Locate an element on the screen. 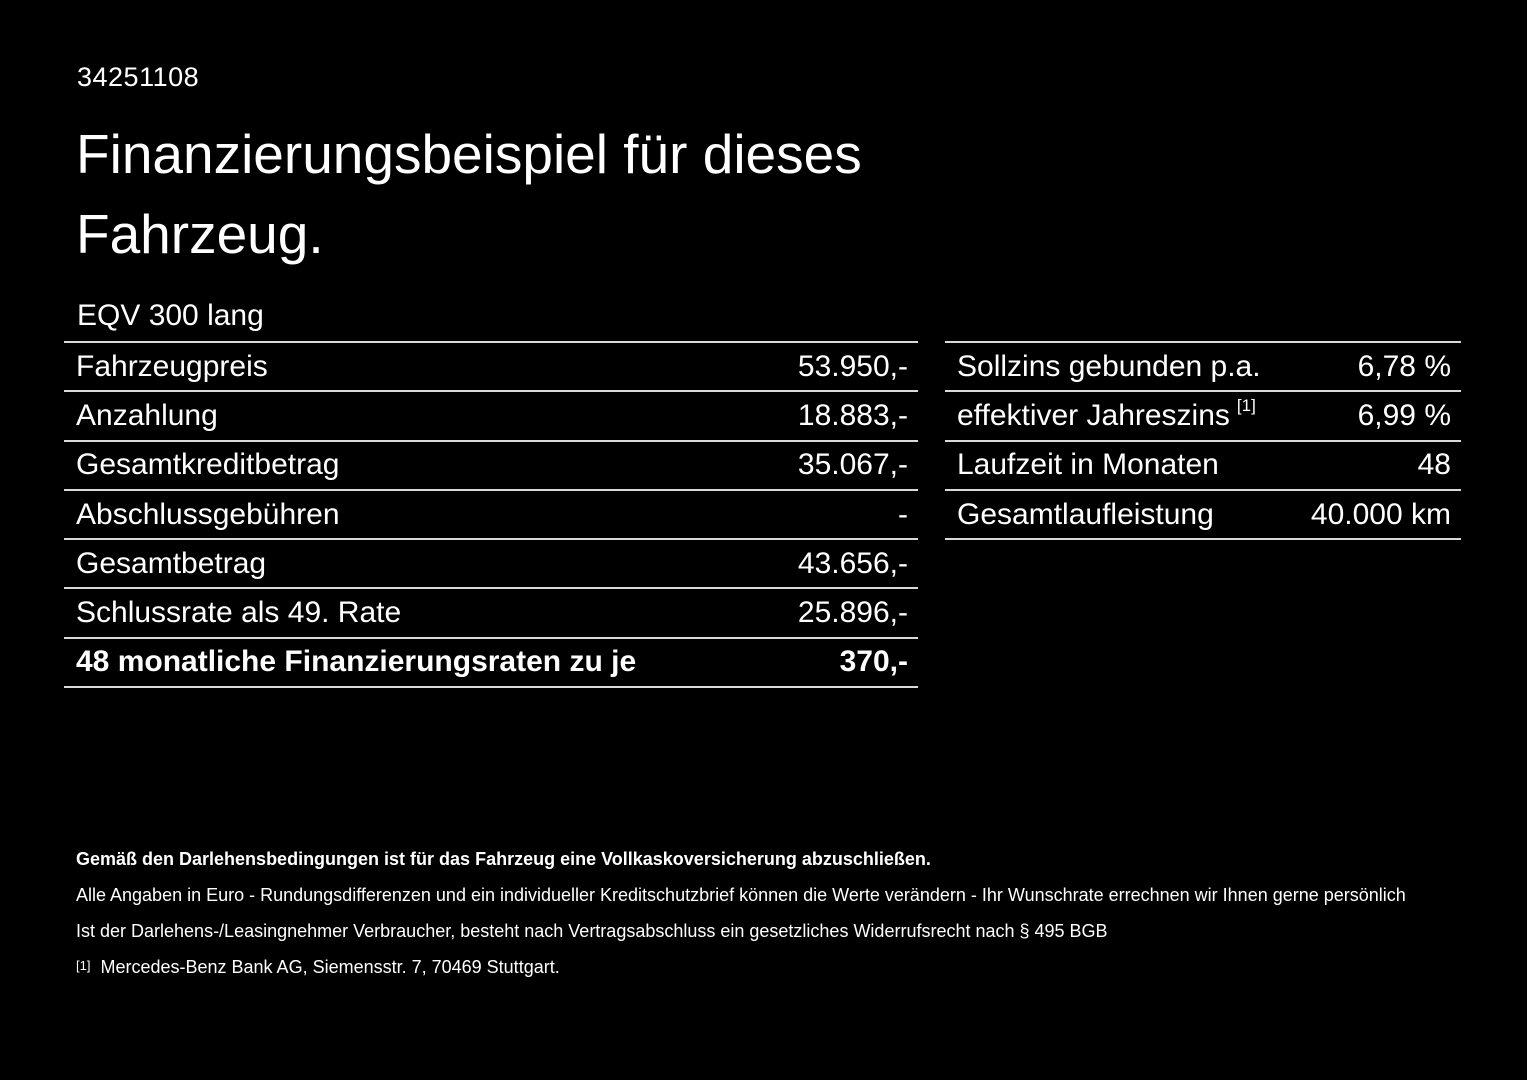  row-label: Sollzins gebunden p.a. is located at coordinates (1109, 366).